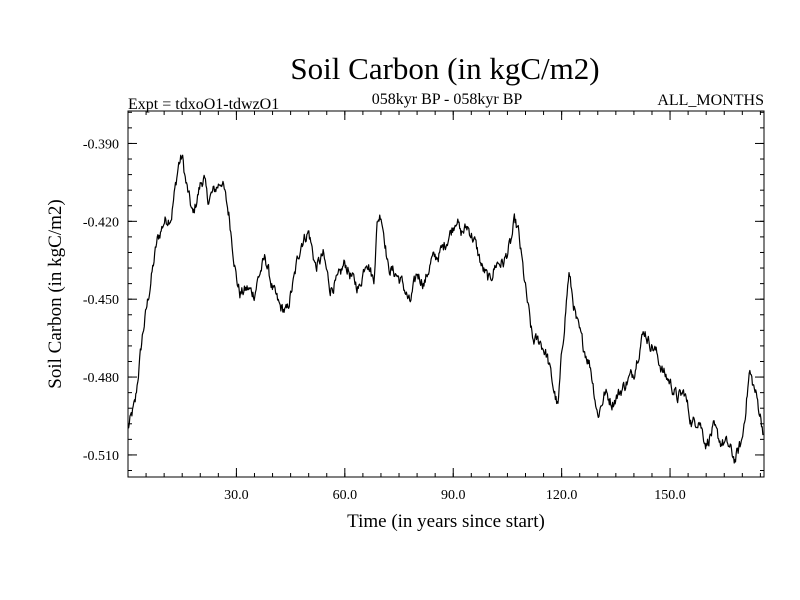 This screenshot has width=800, height=600. I want to click on y-tick-labels: -0.390 -0.420 -0.450 -0.480 -0.510, so click(101, 300).